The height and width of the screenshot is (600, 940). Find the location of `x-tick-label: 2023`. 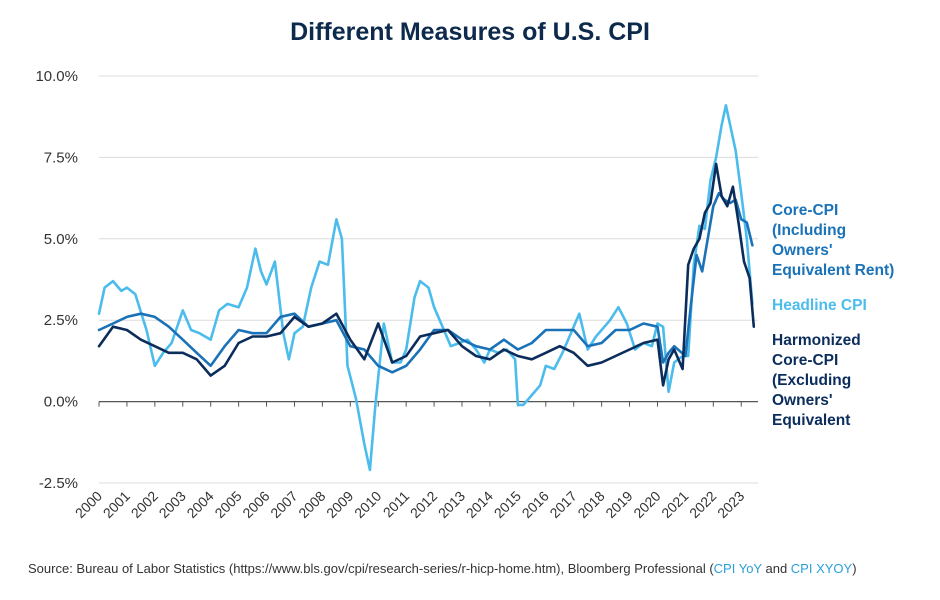

x-tick-label: 2023 is located at coordinates (730, 504).